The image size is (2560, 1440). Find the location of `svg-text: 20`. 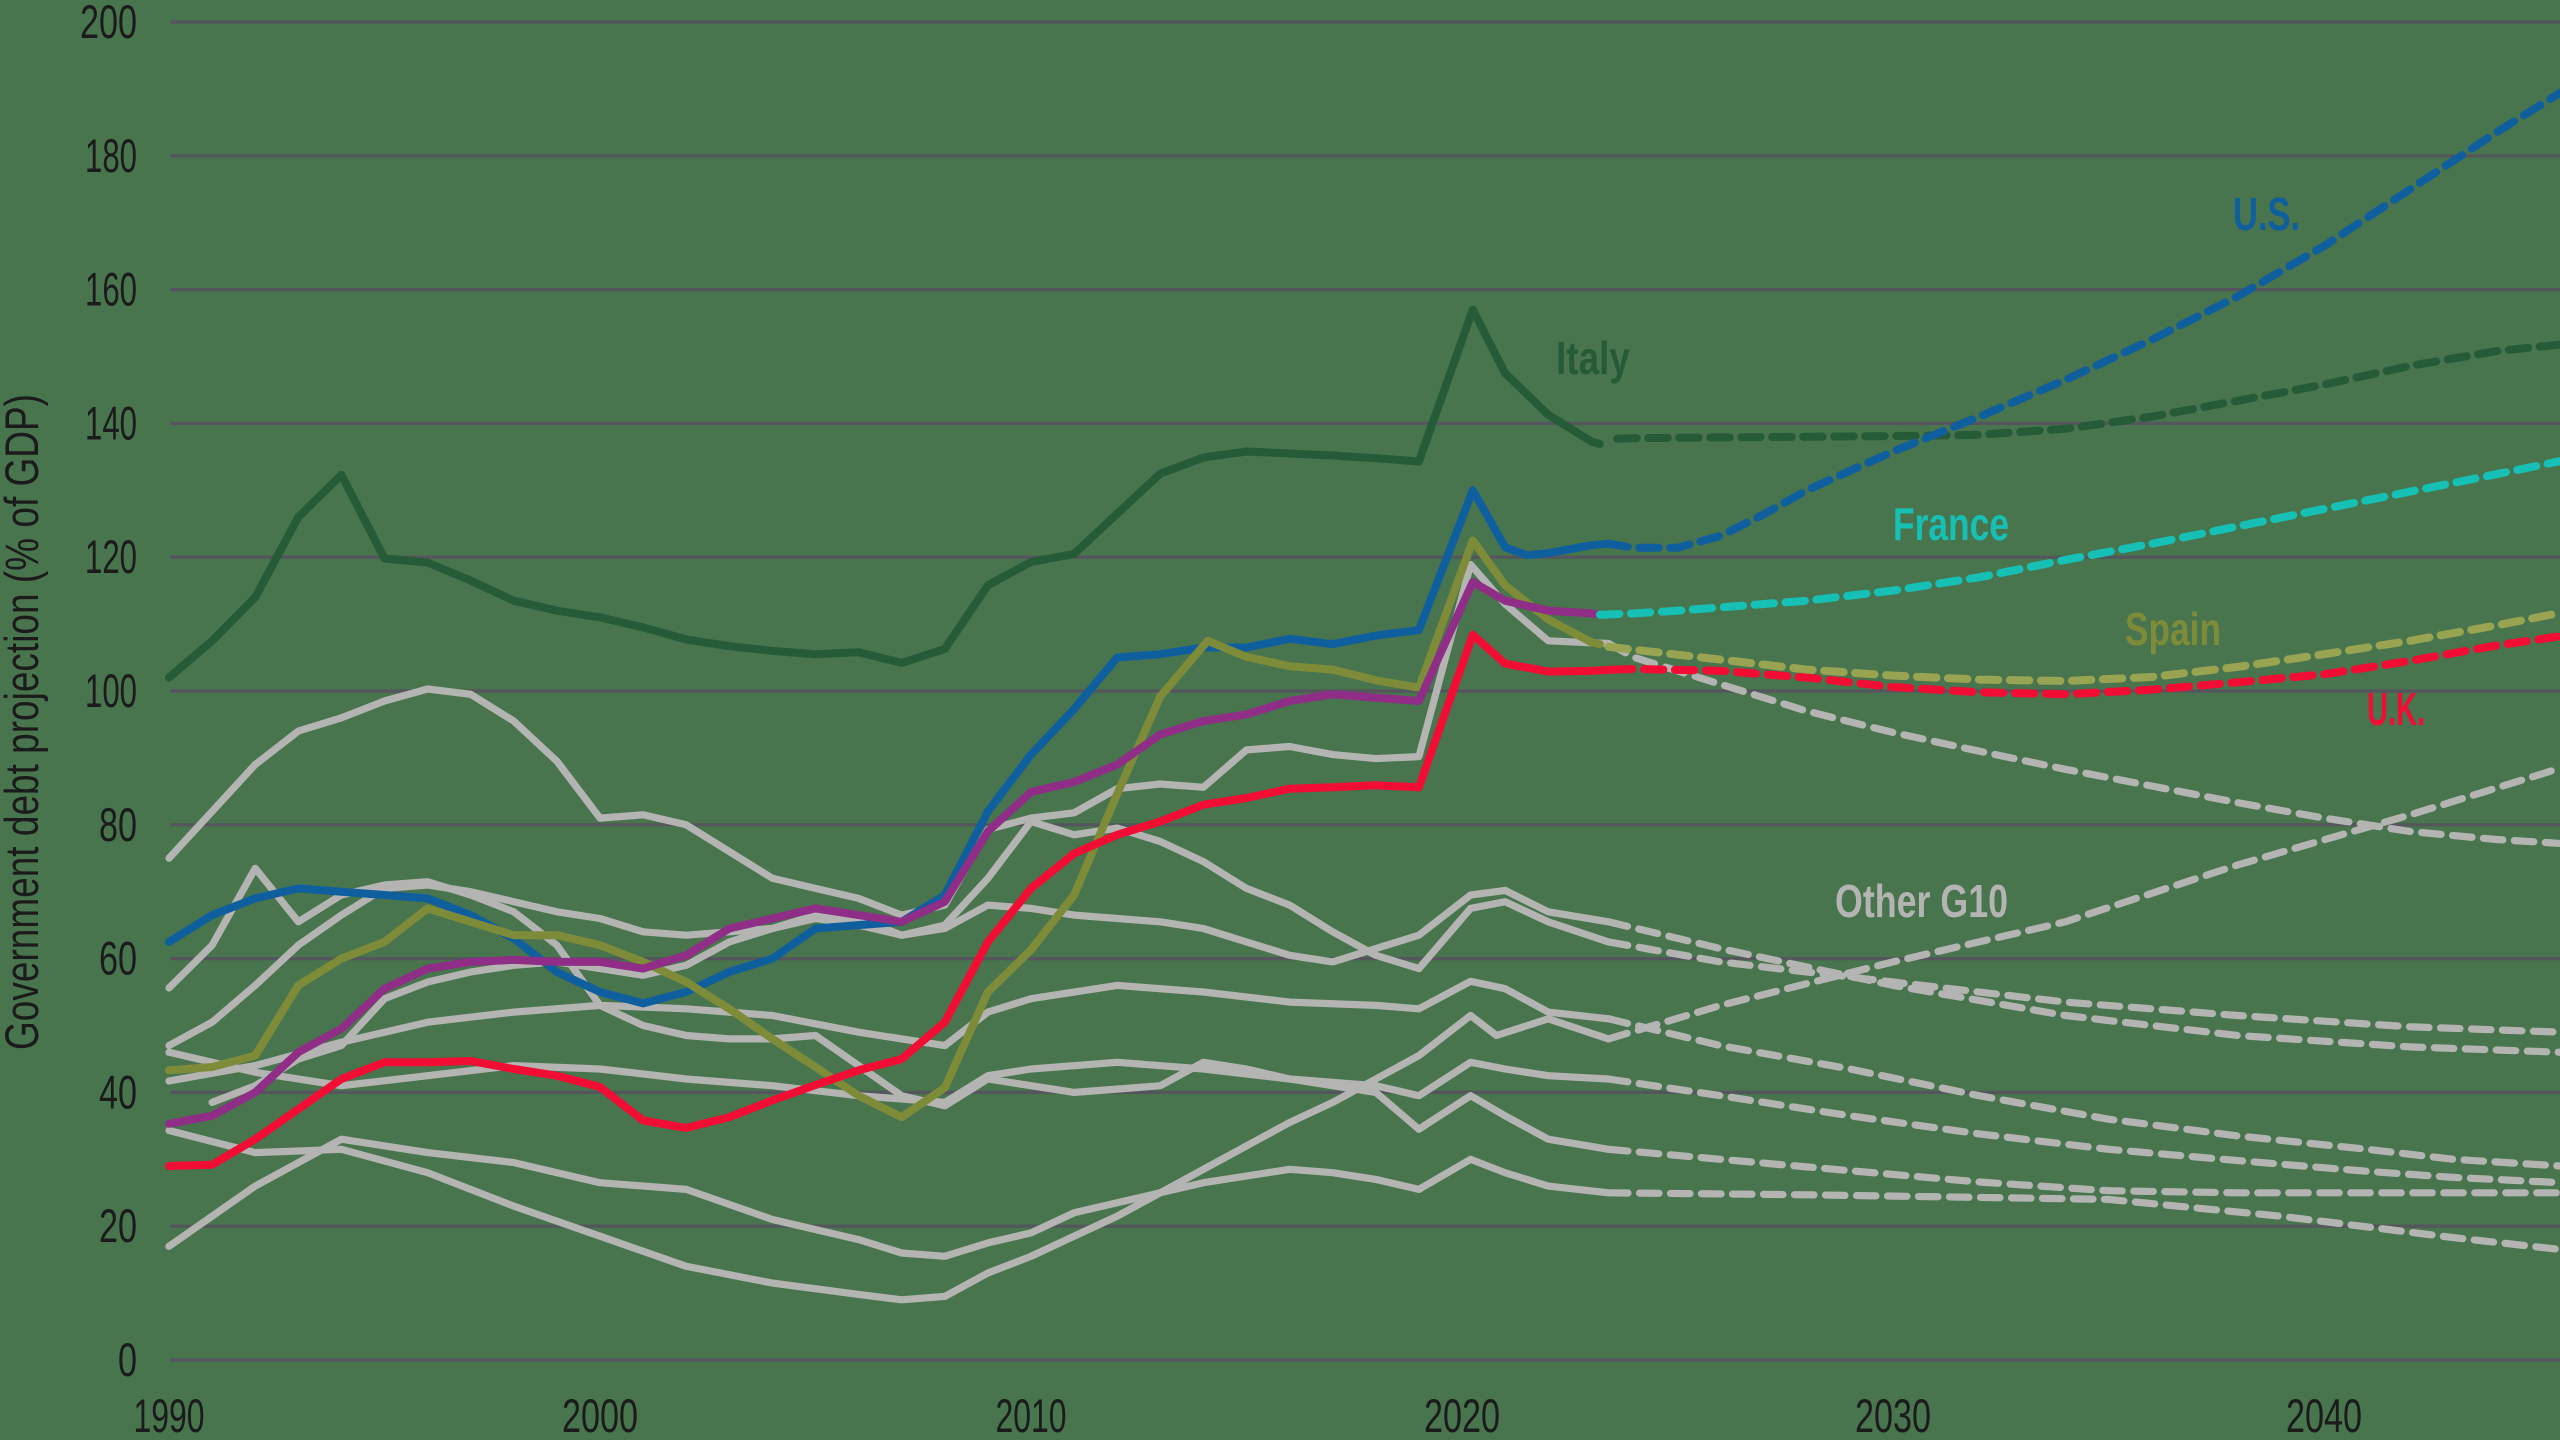

svg-text: 20 is located at coordinates (118, 1225).